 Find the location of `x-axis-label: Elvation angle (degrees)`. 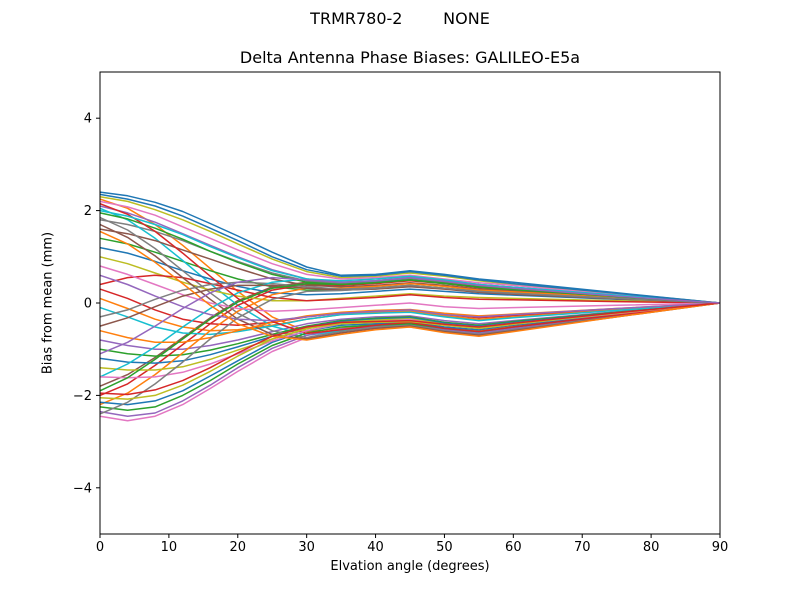

x-axis-label: Elvation angle (degrees) is located at coordinates (410, 566).